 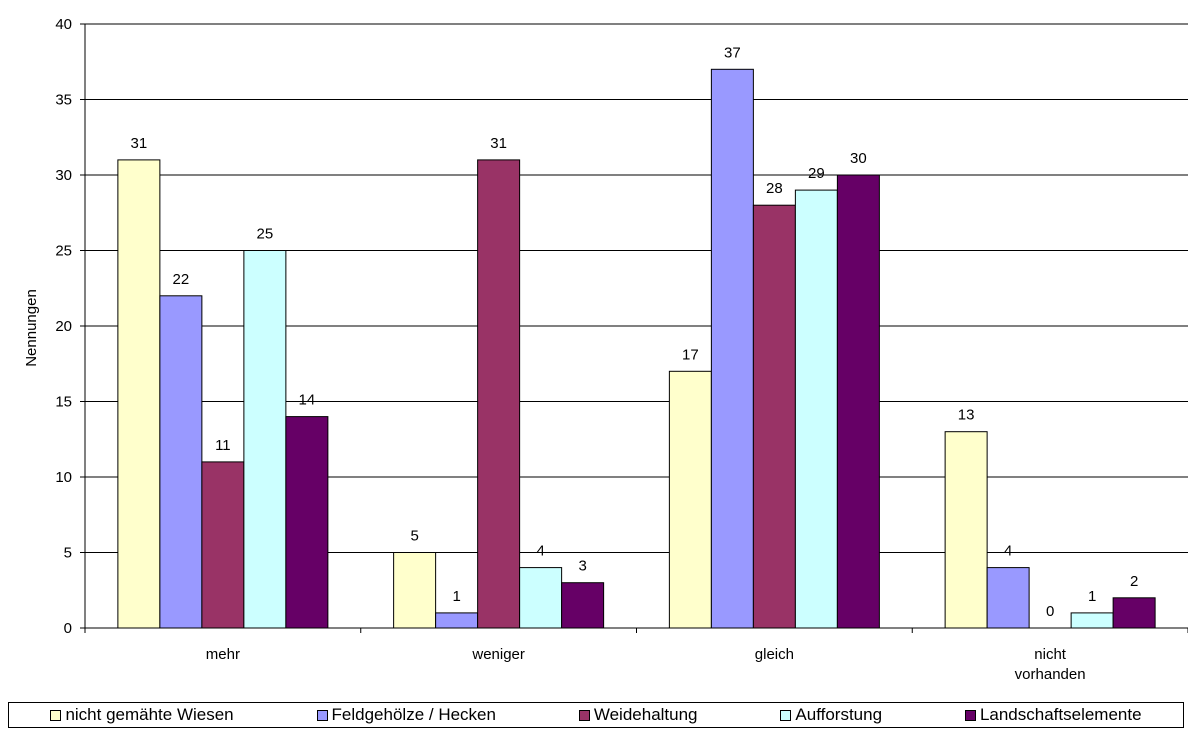 What do you see at coordinates (63, 326) in the screenshot?
I see `y-tick-label: 20` at bounding box center [63, 326].